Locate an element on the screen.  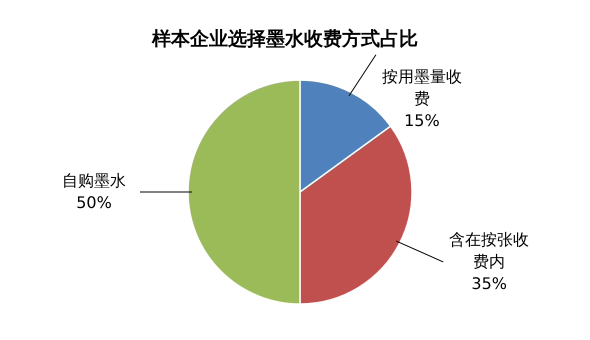
data-label: 50% is located at coordinates (94, 202).